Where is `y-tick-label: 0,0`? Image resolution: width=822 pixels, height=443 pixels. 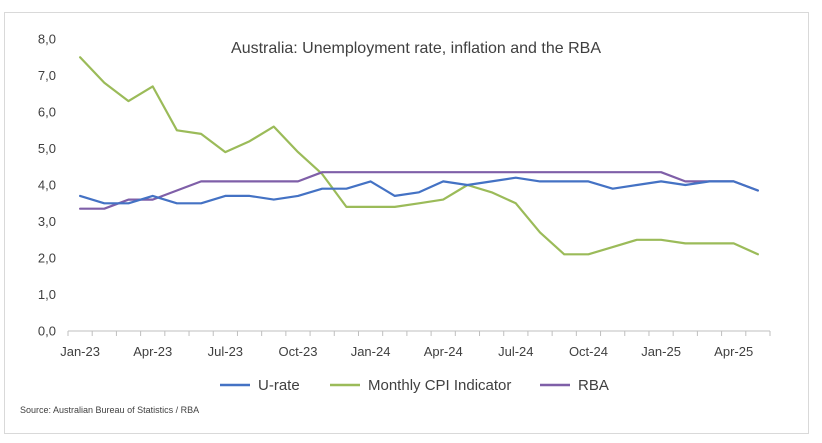 y-tick-label: 0,0 is located at coordinates (47, 331).